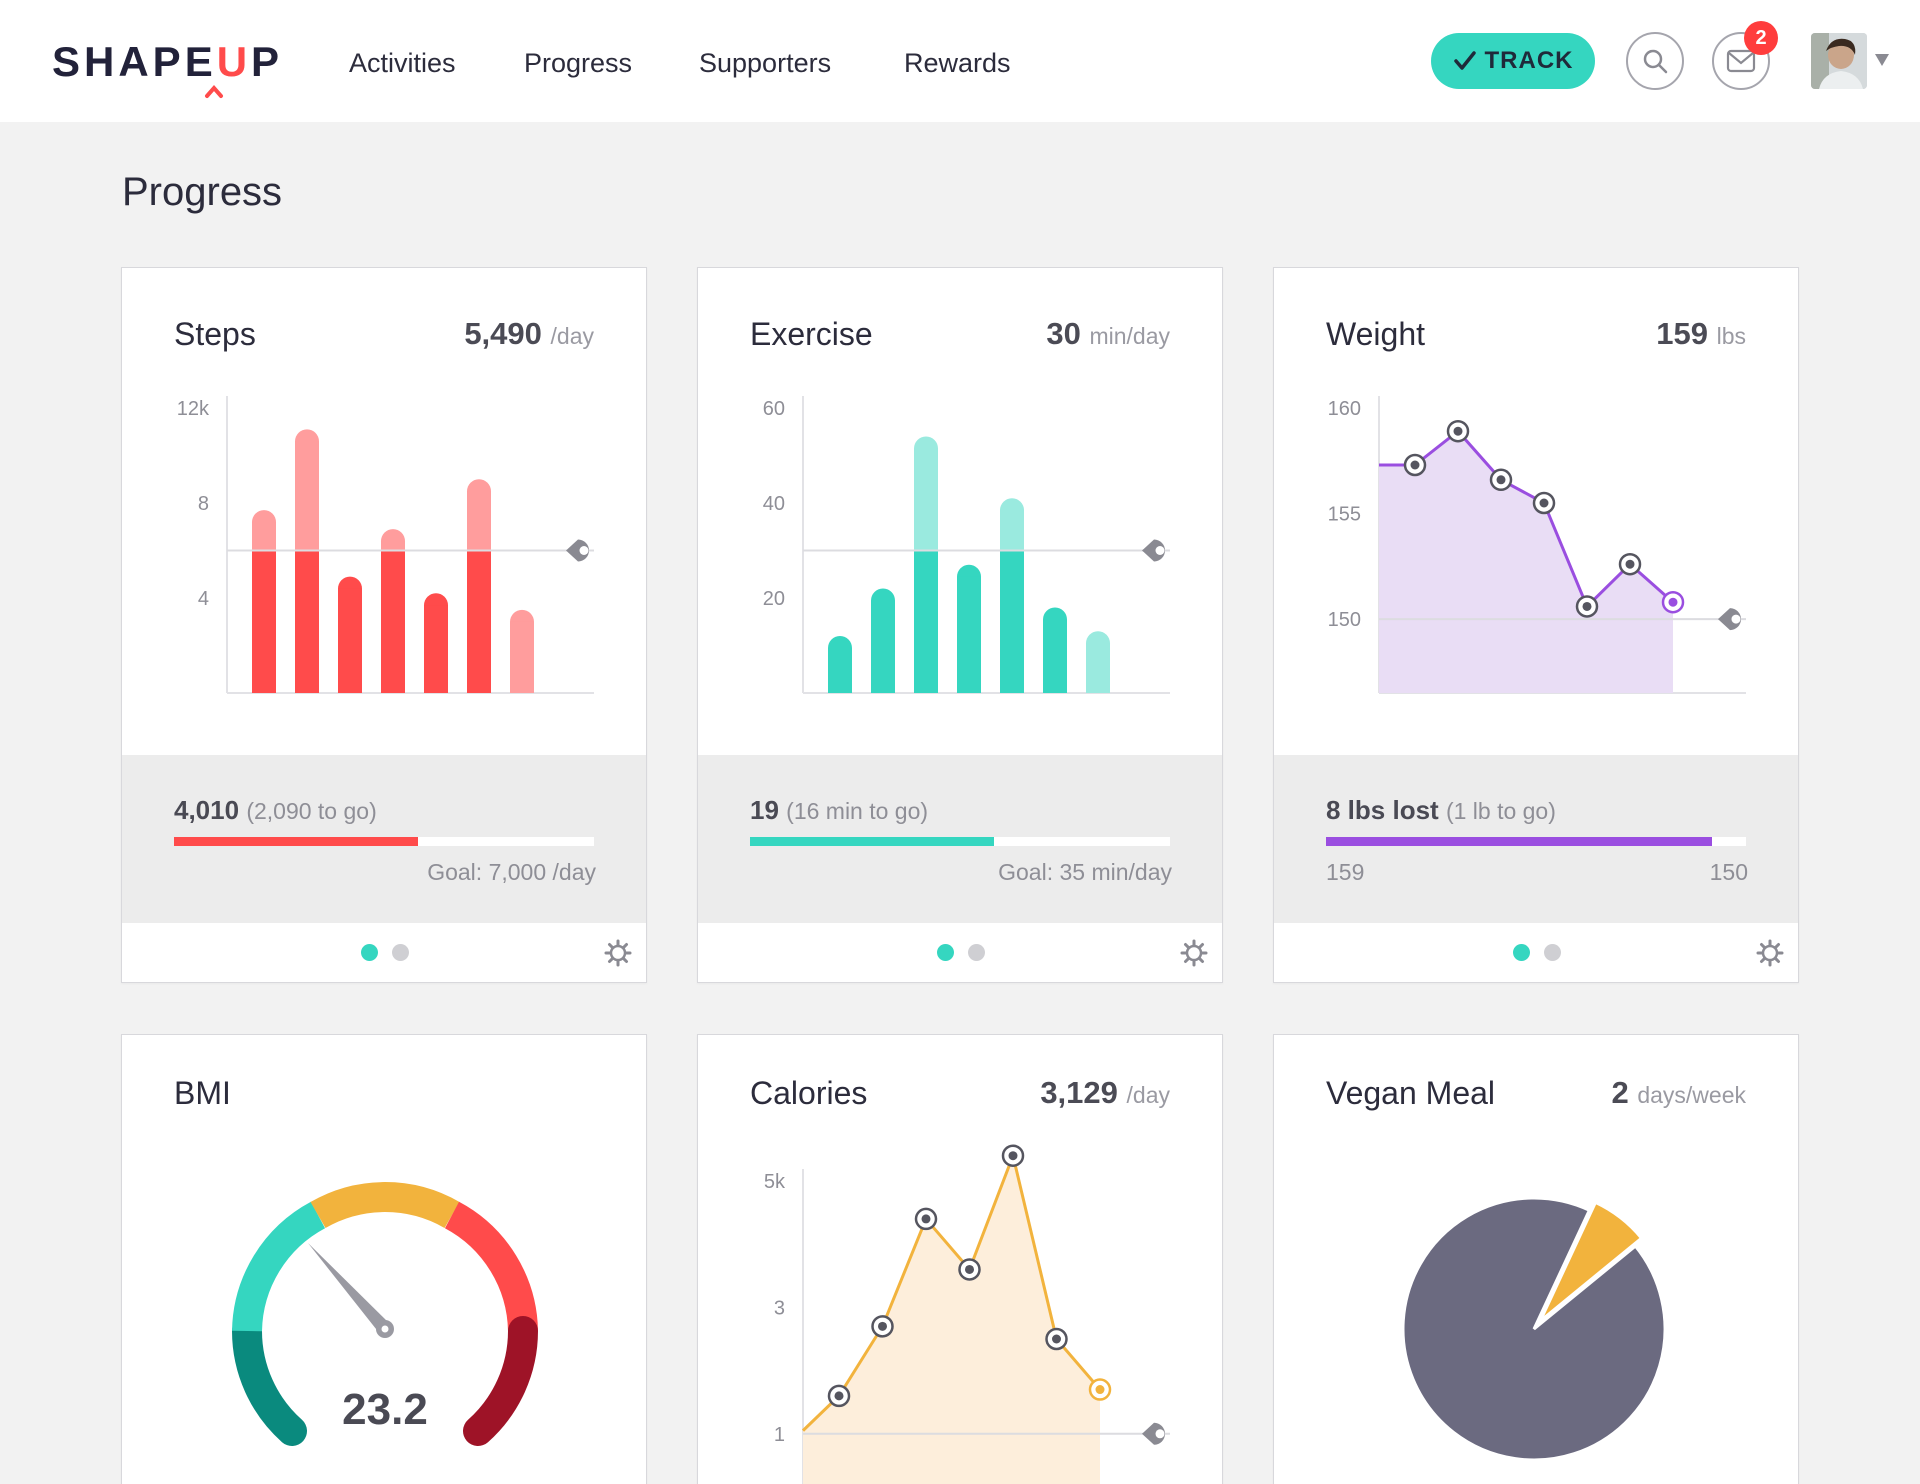 The height and width of the screenshot is (1484, 1920). I want to click on steps-progress-text: 4,010 (2,090 to go), so click(275, 810).